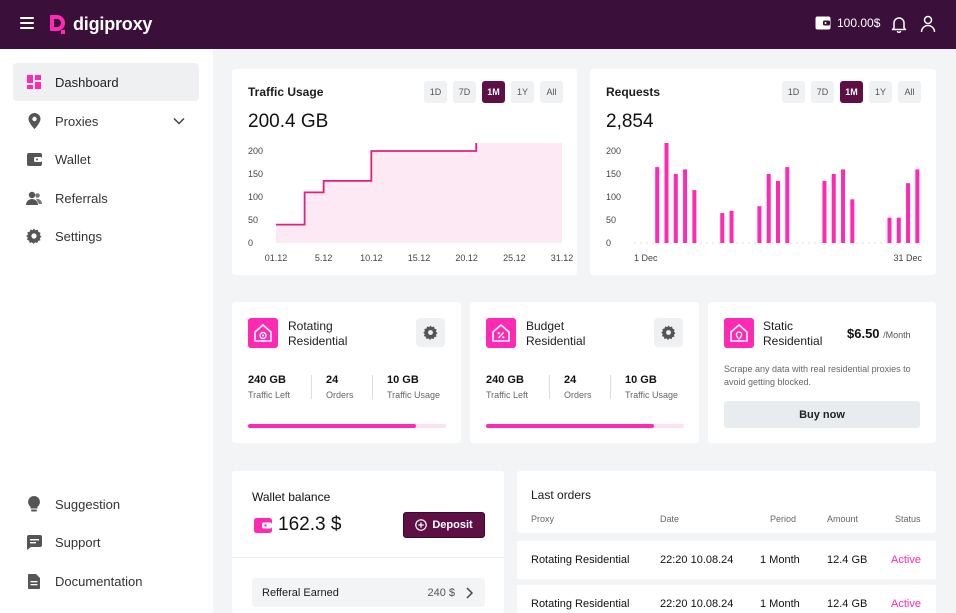  Describe the element at coordinates (88, 504) in the screenshot. I see `sidebar-item-label: Suggestion` at that location.